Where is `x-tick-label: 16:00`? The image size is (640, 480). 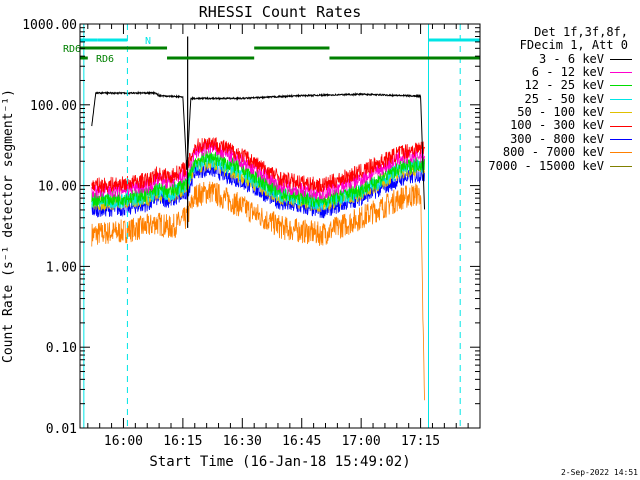 x-tick-label: 16:00 is located at coordinates (123, 441).